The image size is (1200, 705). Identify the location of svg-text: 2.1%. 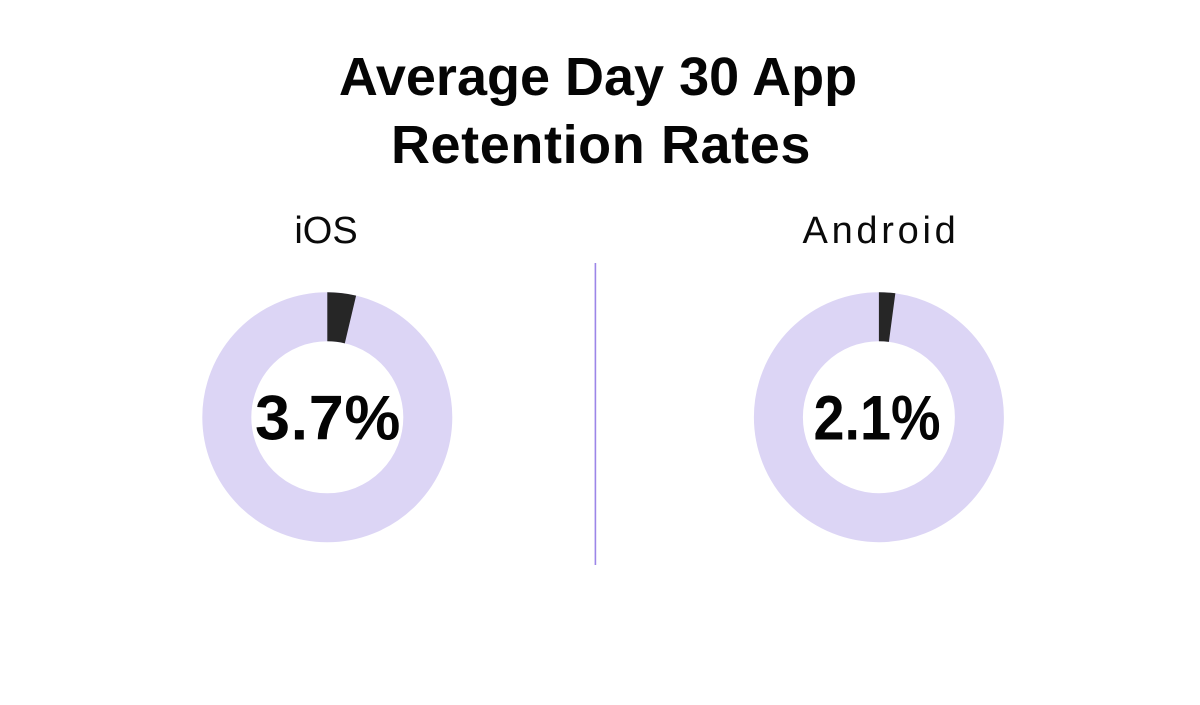
(877, 419).